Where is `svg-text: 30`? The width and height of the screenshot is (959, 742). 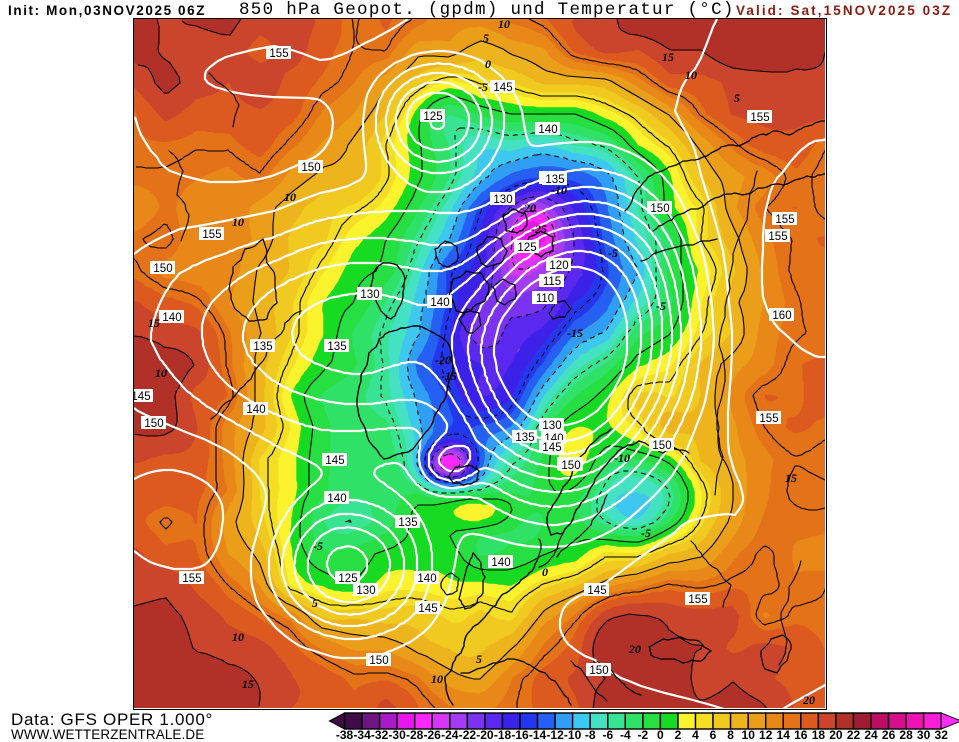
svg-text: 30 is located at coordinates (924, 734).